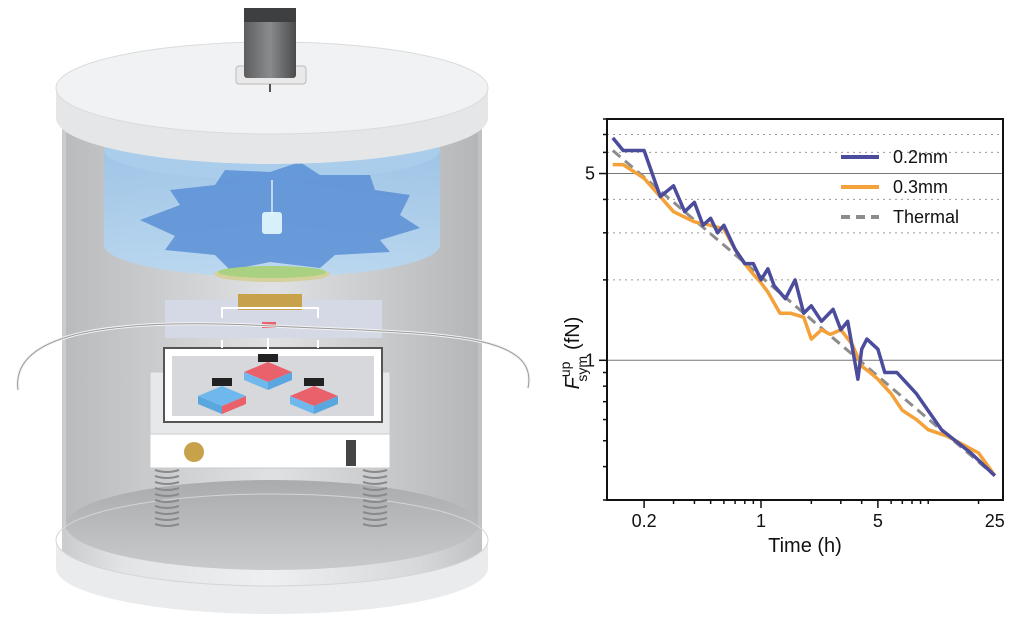  Describe the element at coordinates (926, 217) in the screenshot. I see `legend-label: Thermal` at that location.